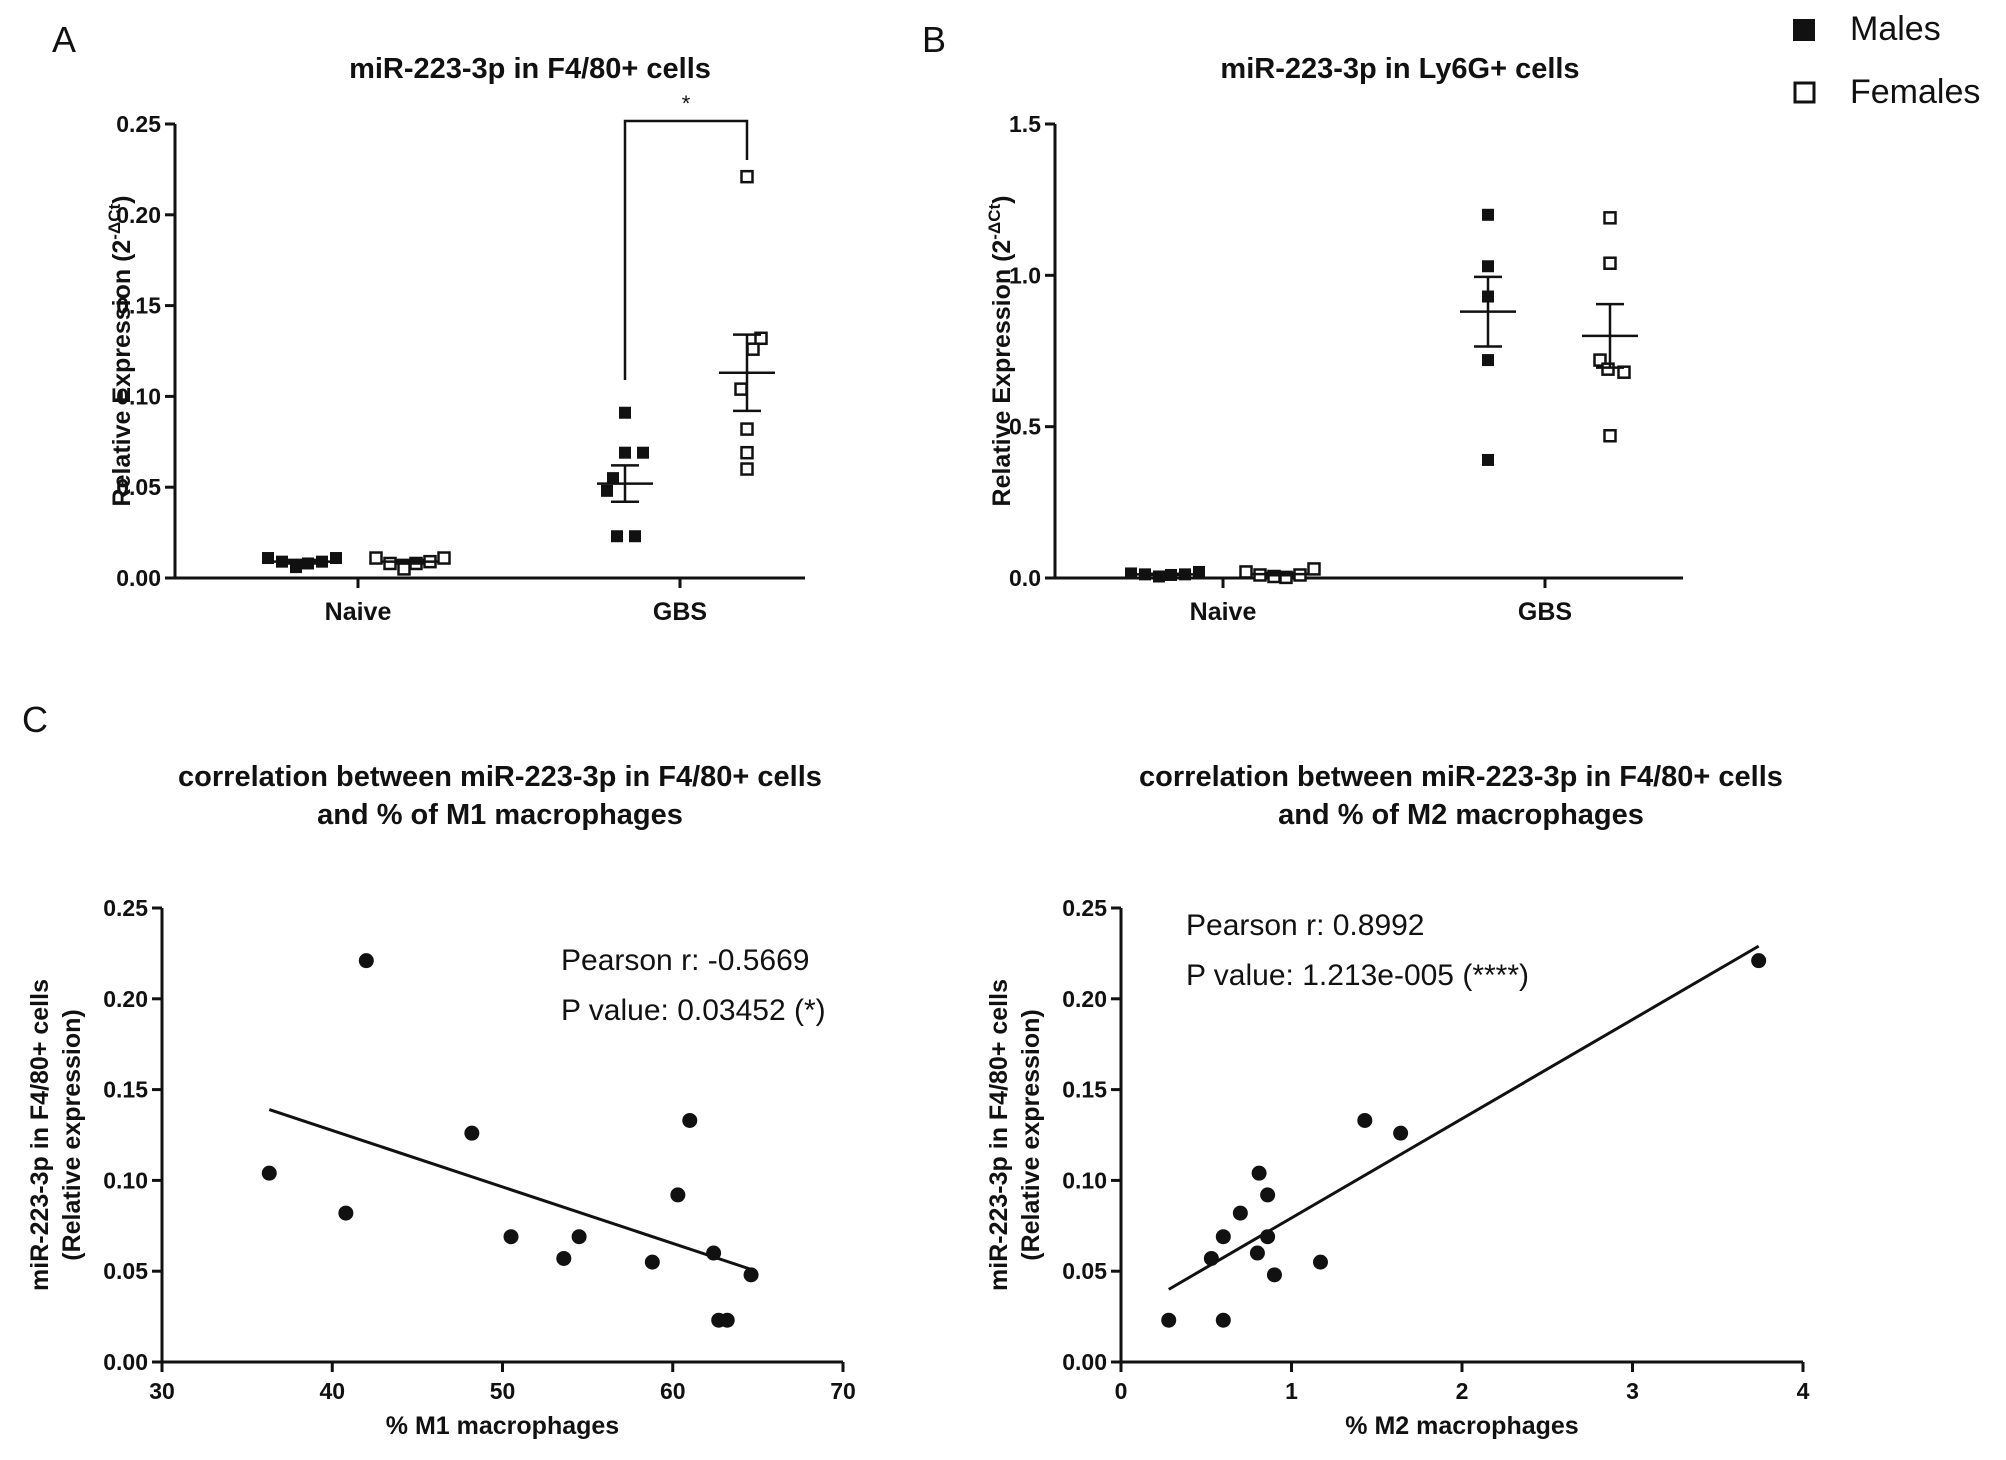 This screenshot has width=2006, height=1460. I want to click on panel-a-y-label-sup: -ΔCt, so click(114, 222).